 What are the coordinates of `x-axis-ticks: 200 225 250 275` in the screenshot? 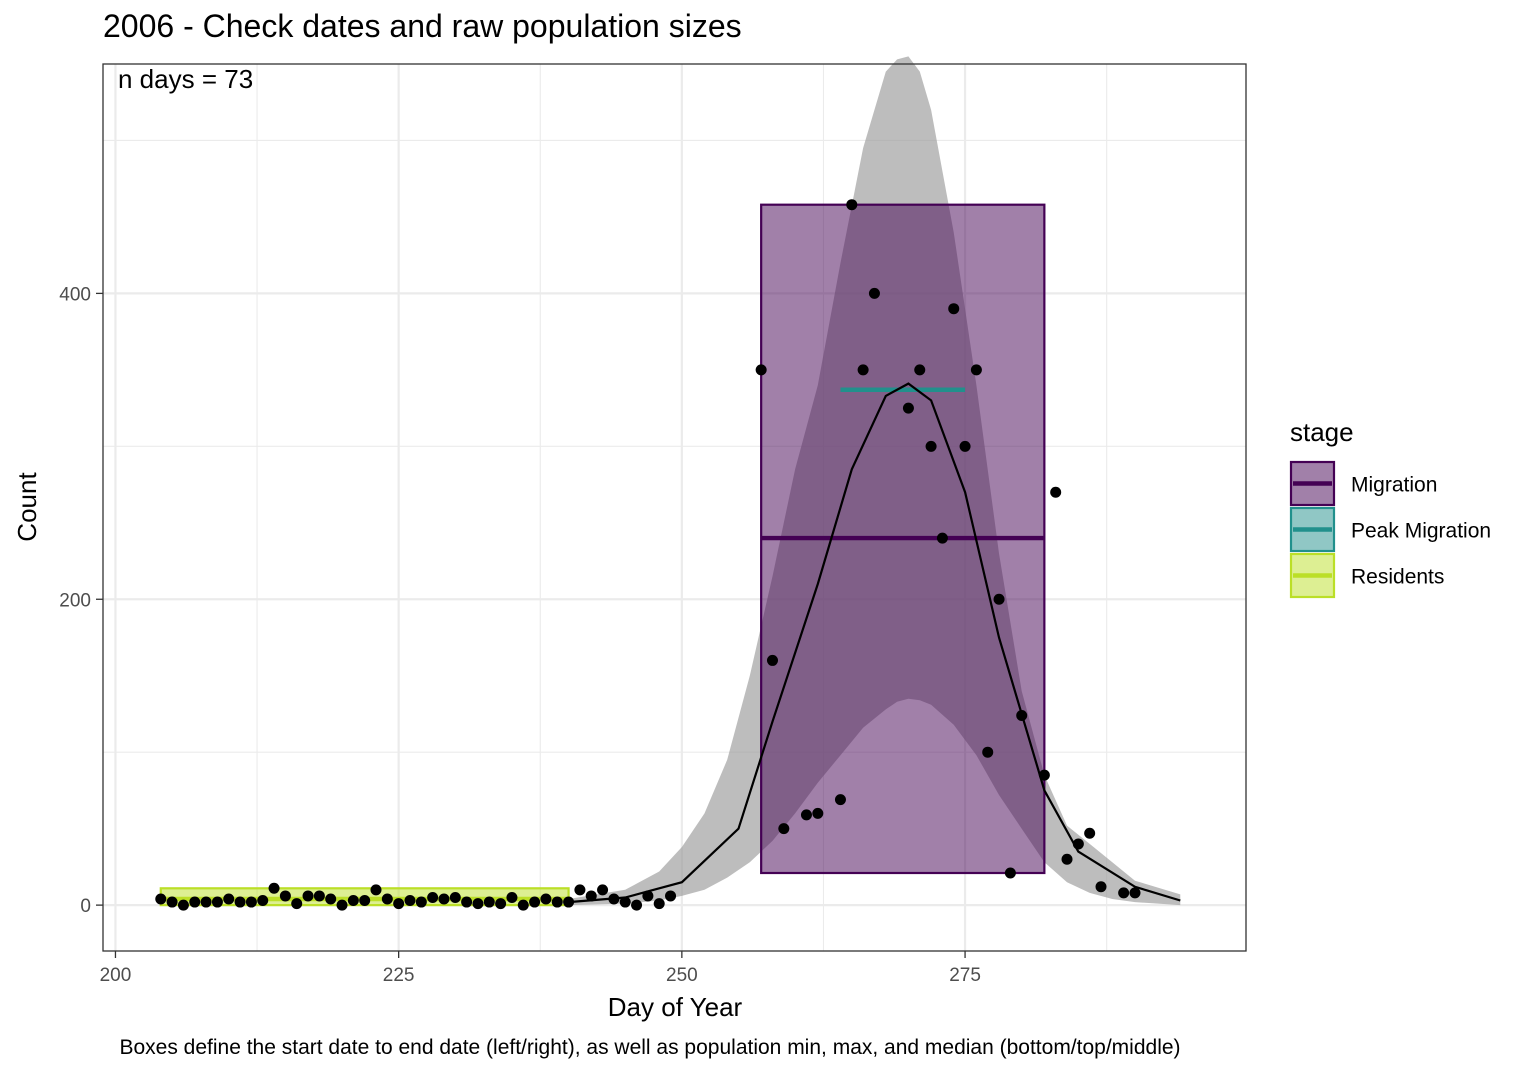 It's located at (540, 968).